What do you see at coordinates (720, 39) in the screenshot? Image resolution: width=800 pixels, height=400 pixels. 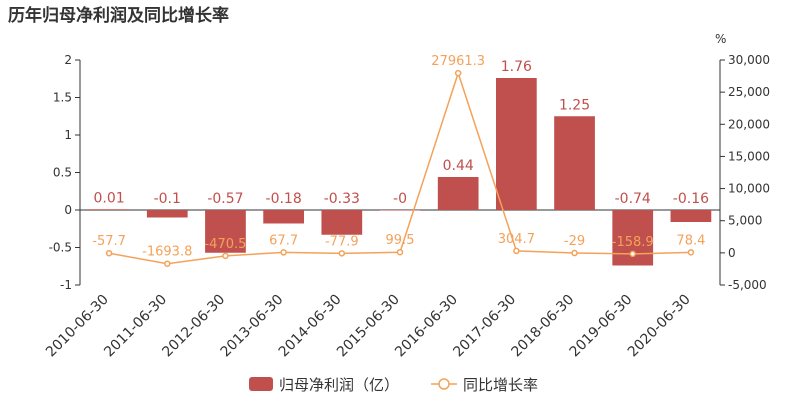 I see `right-axis-unit: %` at bounding box center [720, 39].